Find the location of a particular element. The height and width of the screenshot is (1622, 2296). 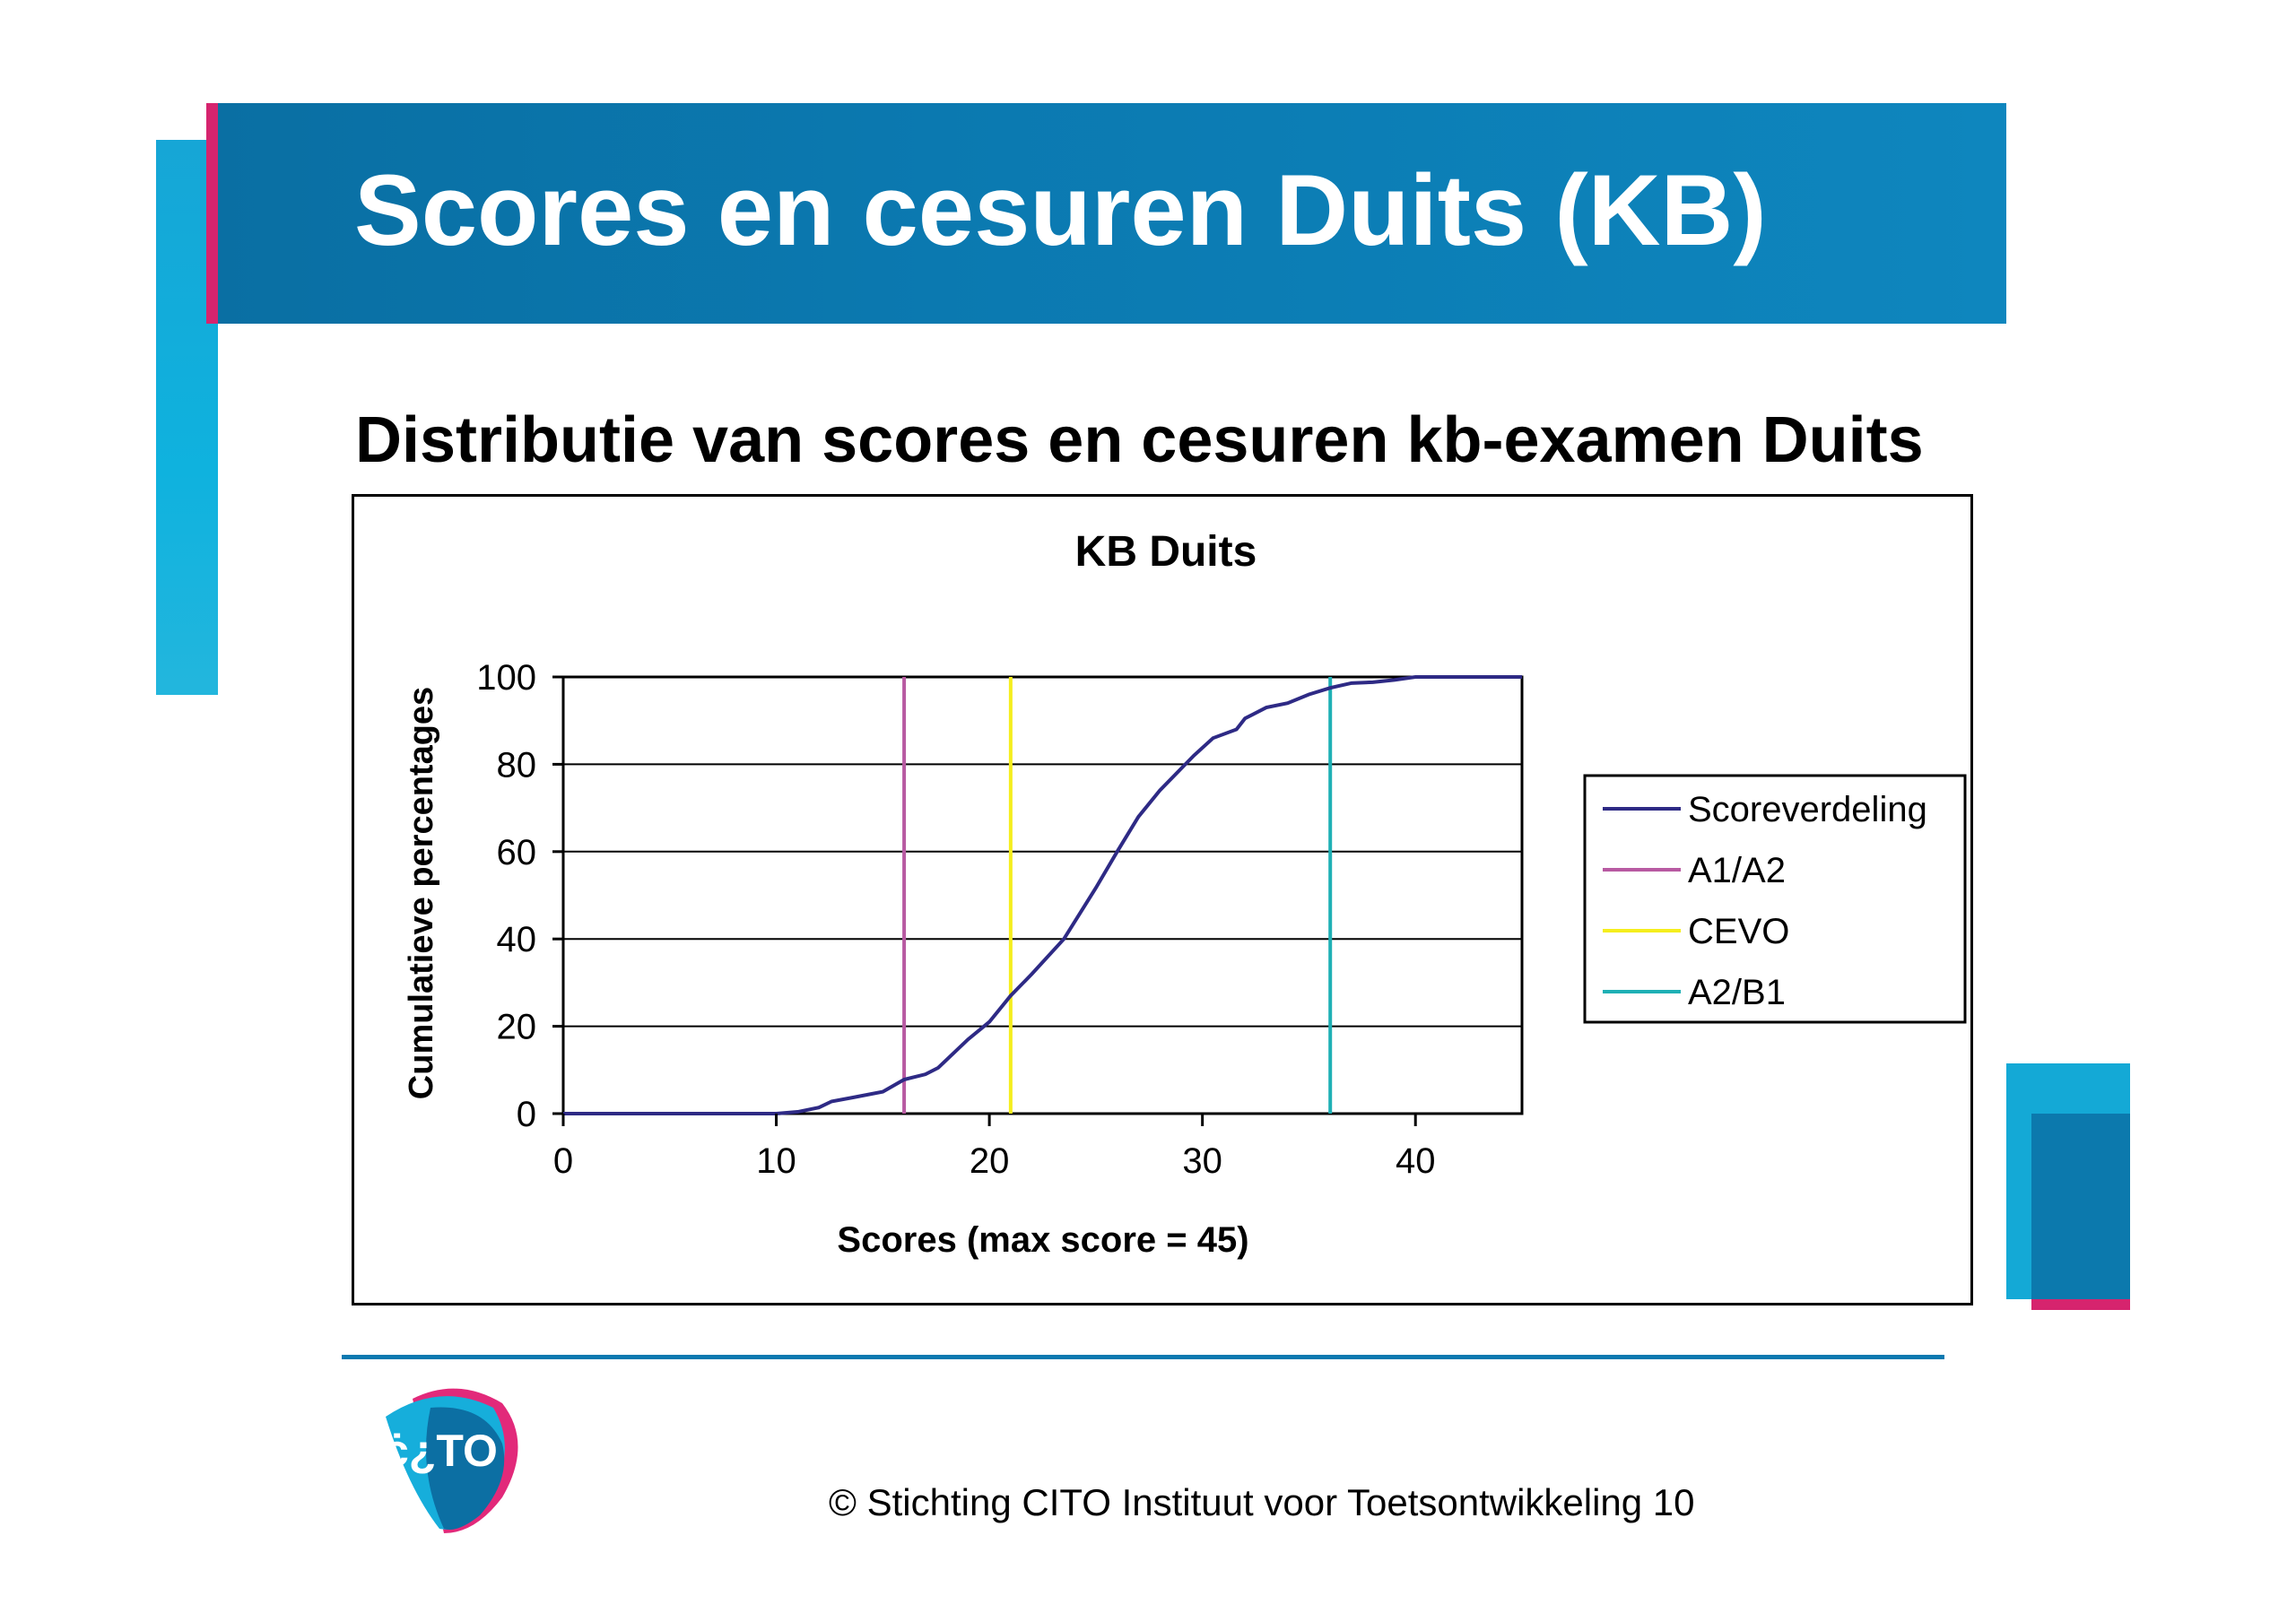

x-tick-label: 0 is located at coordinates (563, 1161).